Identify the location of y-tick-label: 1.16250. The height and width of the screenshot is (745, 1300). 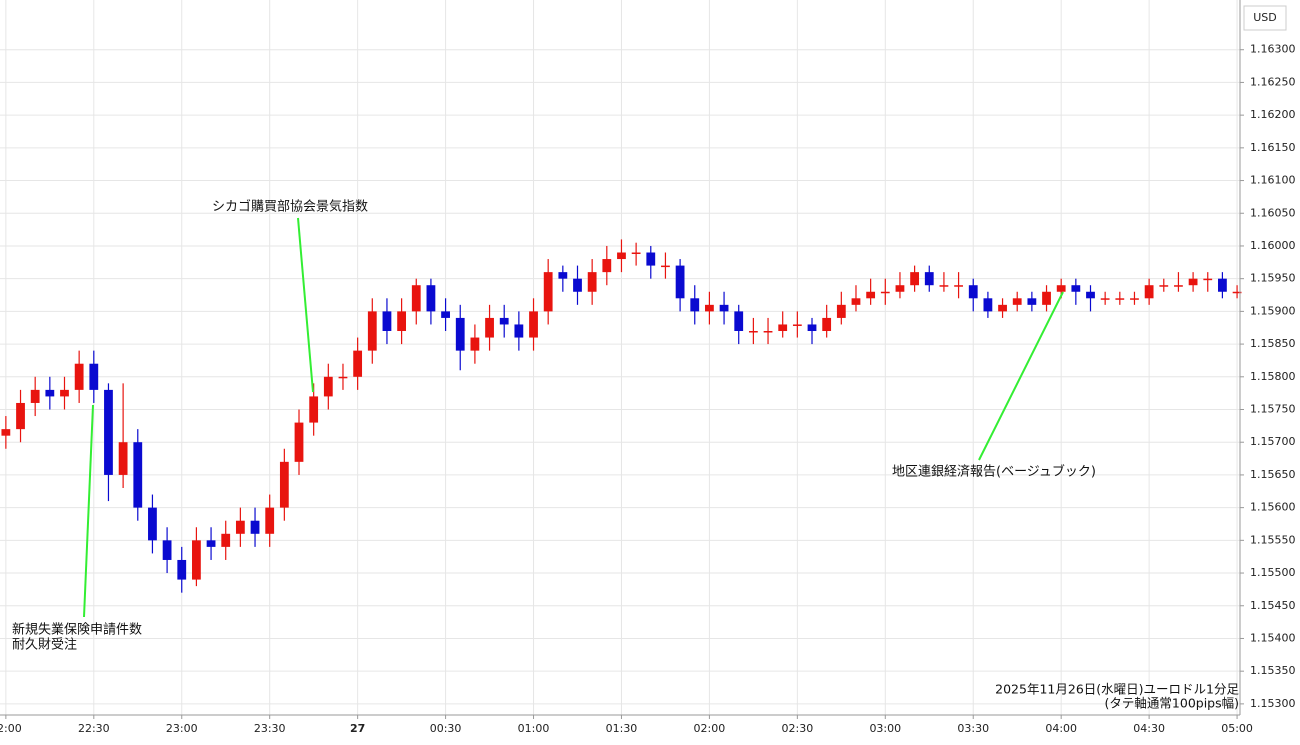
(1273, 81).